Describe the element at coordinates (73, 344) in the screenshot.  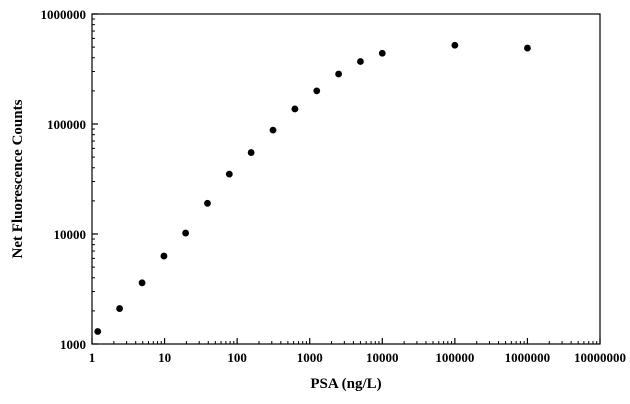
I see `y-tick-label: 1000` at that location.